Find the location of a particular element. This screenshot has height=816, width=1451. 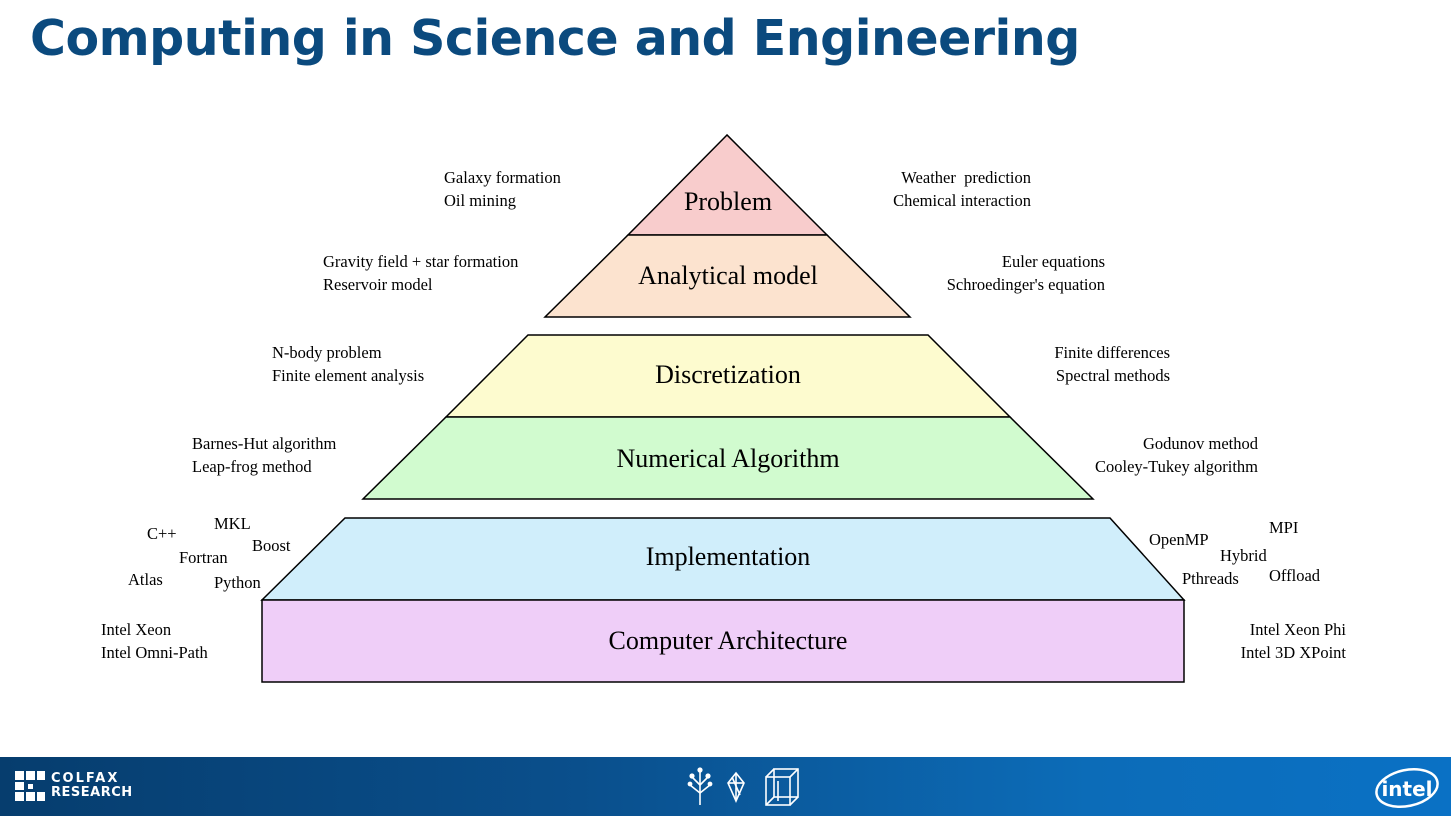

cube-frame-icon is located at coordinates (782, 787).